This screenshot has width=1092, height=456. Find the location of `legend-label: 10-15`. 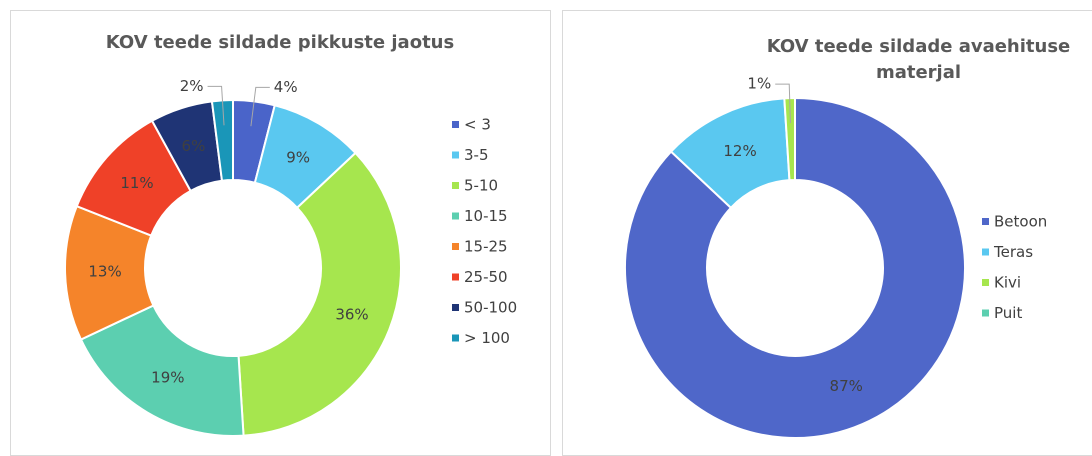

legend-label: 10-15 is located at coordinates (486, 216).